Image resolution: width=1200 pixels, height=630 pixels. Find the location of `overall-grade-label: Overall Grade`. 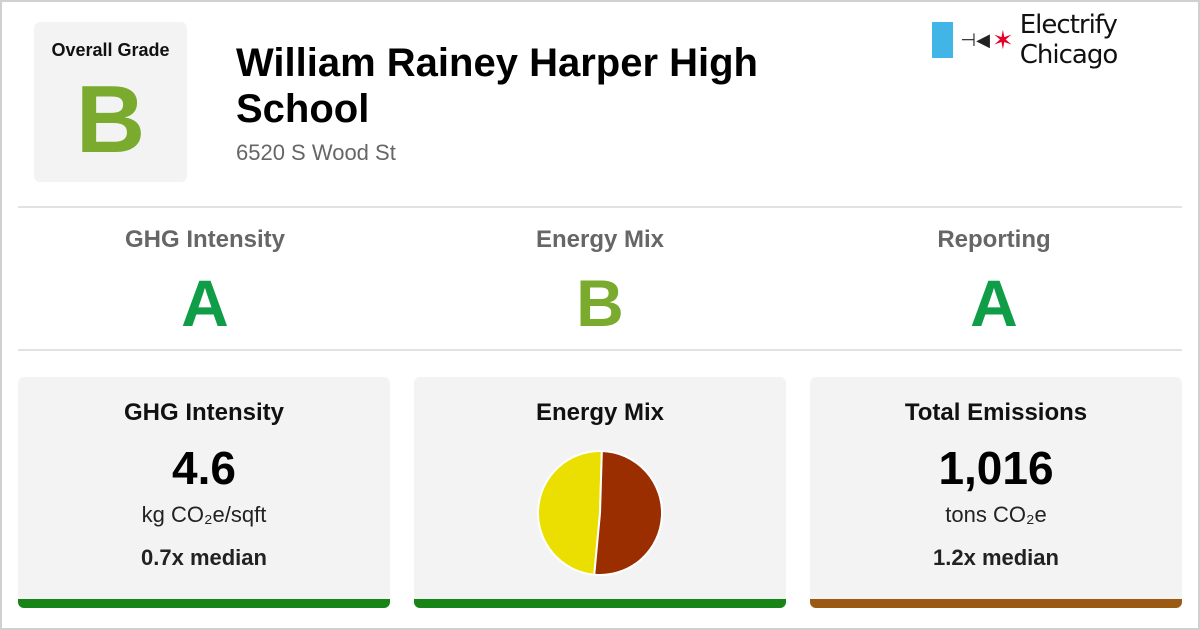

overall-grade-label: Overall Grade is located at coordinates (110, 50).